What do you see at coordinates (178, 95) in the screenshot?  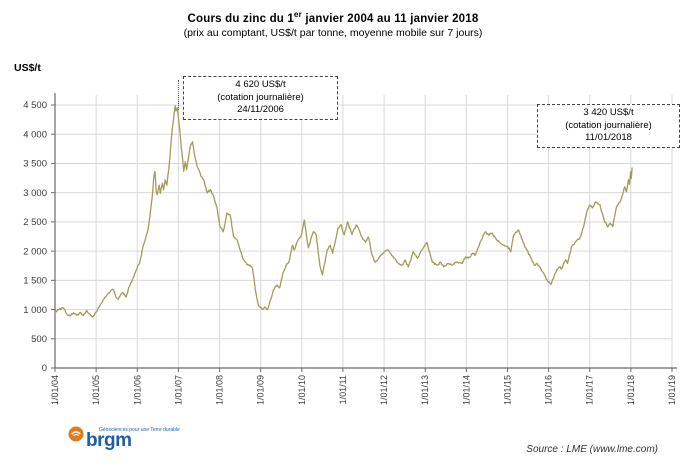 I see `annotation-2006-connector-line` at bounding box center [178, 95].